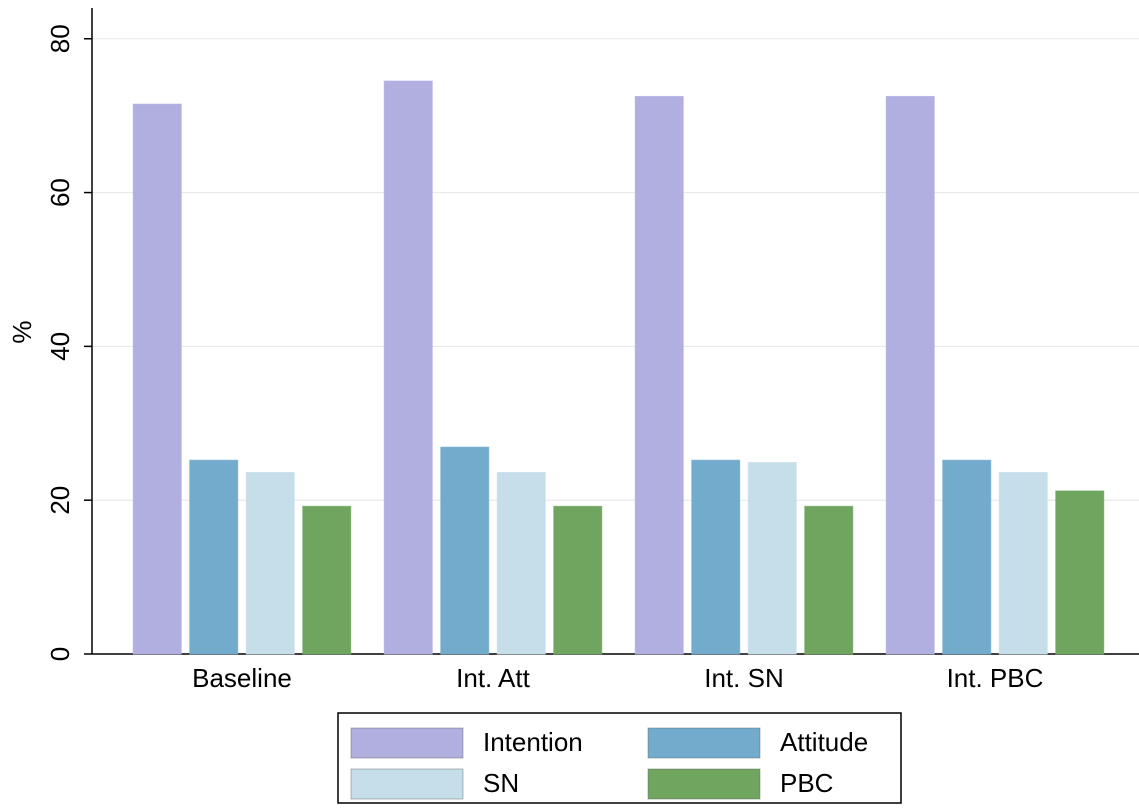  What do you see at coordinates (806, 783) in the screenshot?
I see `legend-label: PBC` at bounding box center [806, 783].